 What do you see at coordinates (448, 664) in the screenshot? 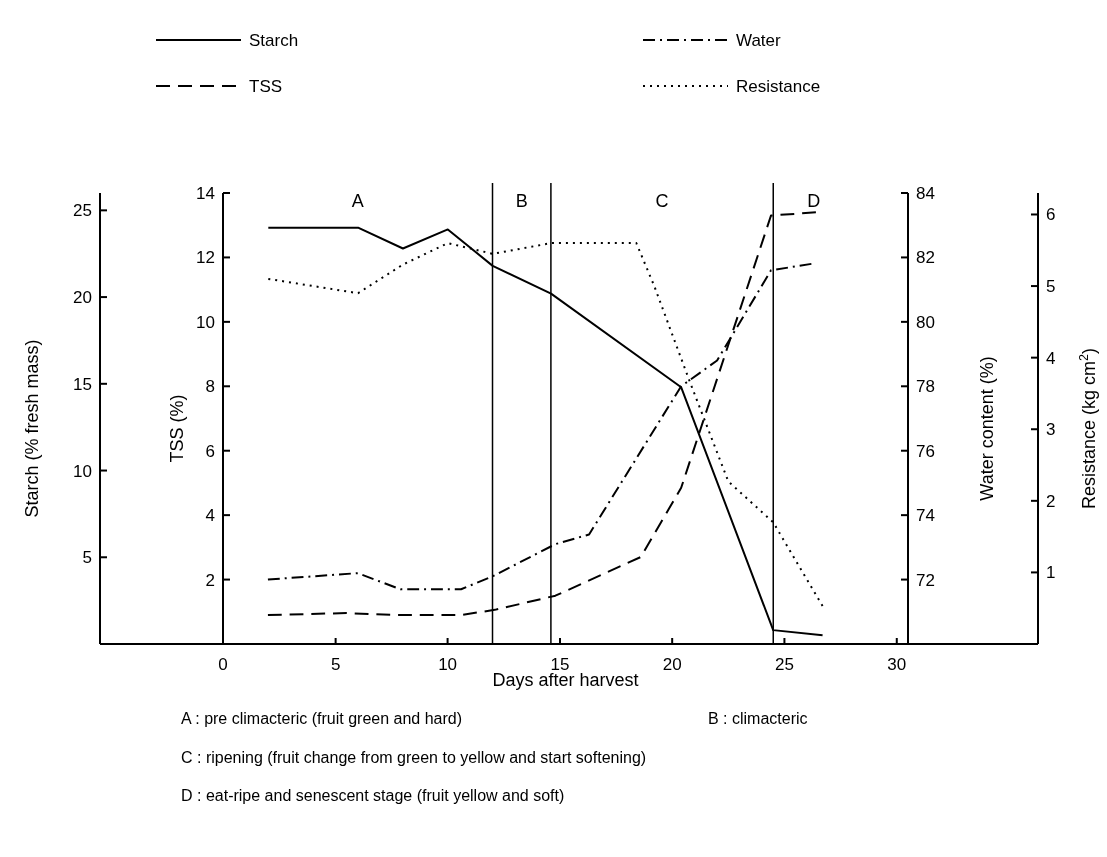
I see `x-tick-label: 10` at bounding box center [448, 664].